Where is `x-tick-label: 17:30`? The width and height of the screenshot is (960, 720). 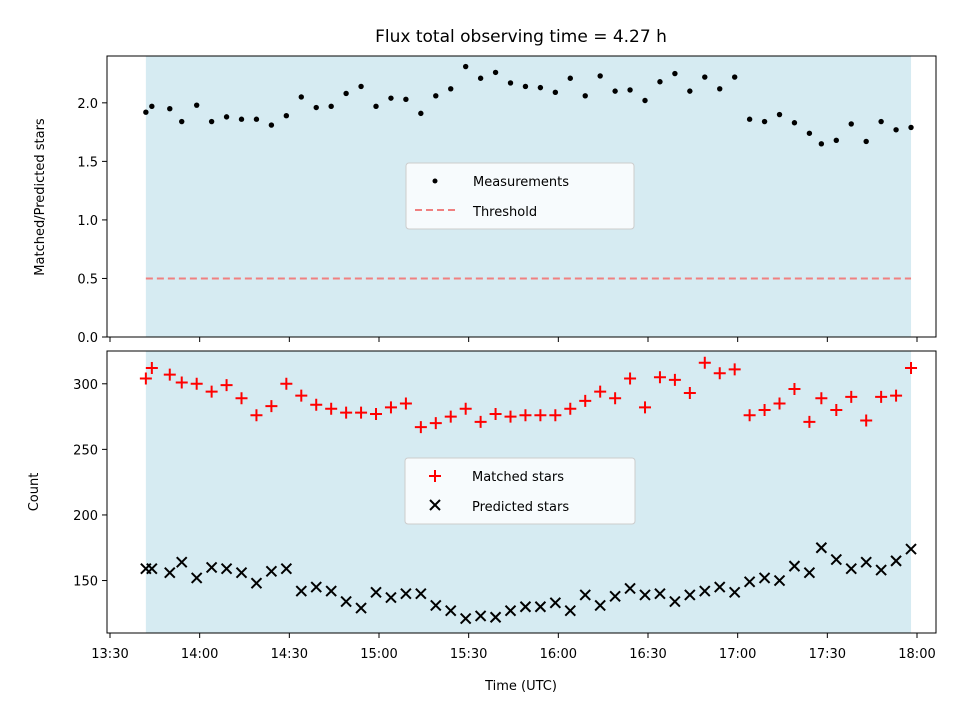
x-tick-label: 17:30 is located at coordinates (827, 654).